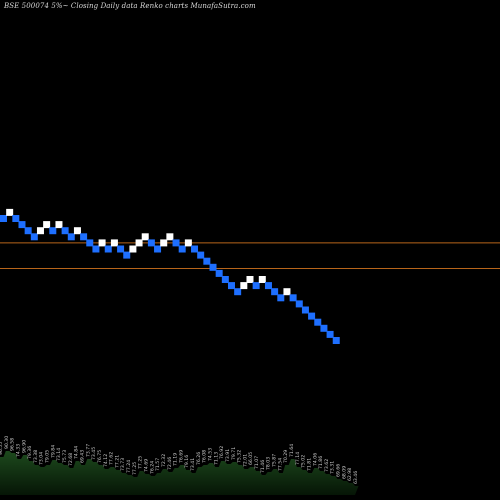 The height and width of the screenshot is (500, 500). Describe the element at coordinates (309, 464) in the screenshot. I see `volume-label: 71.81` at that location.